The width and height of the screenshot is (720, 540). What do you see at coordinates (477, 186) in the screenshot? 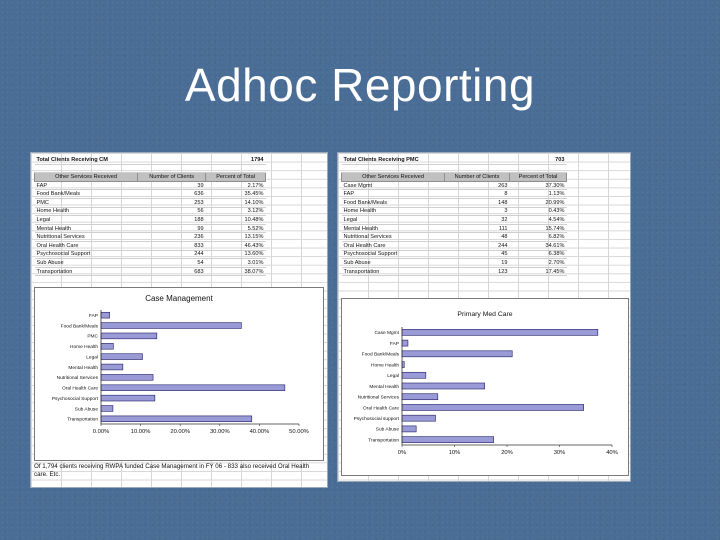
I see `count-cell: 263` at bounding box center [477, 186].